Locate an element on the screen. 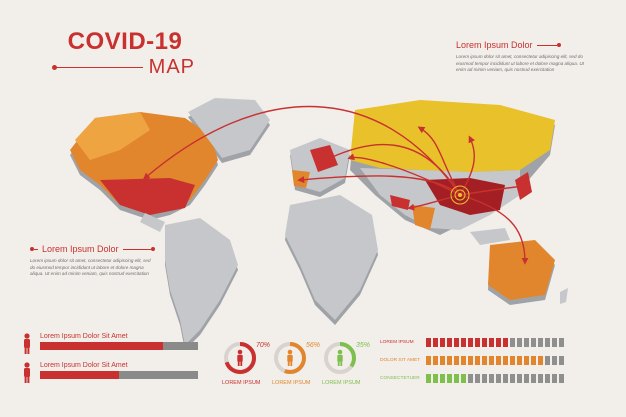 The width and height of the screenshot is (626, 417). ring-stat: 70% LOREM IPSUM is located at coordinates (247, 363).